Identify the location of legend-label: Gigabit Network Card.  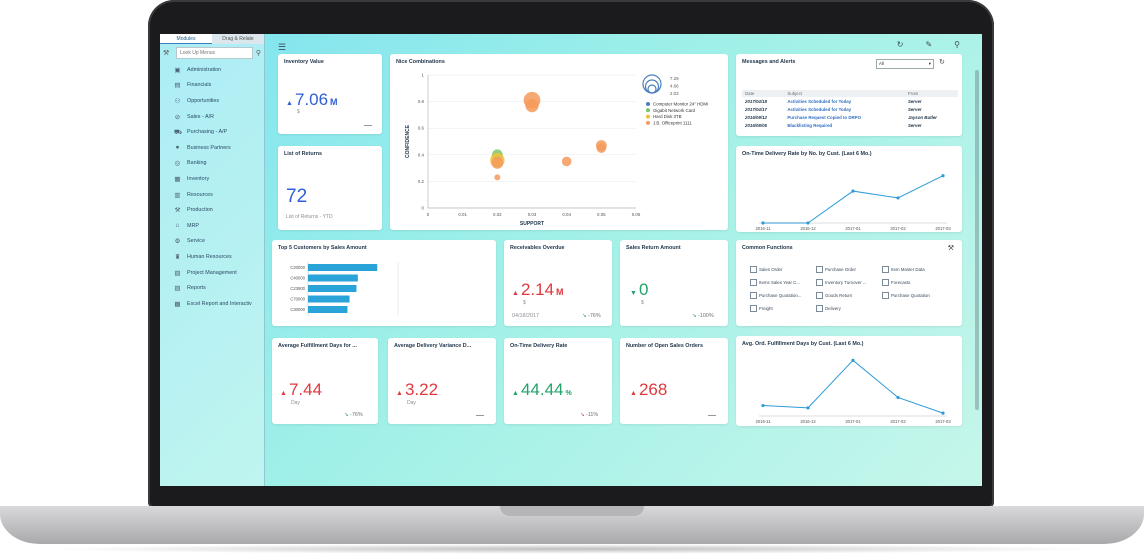
(674, 110).